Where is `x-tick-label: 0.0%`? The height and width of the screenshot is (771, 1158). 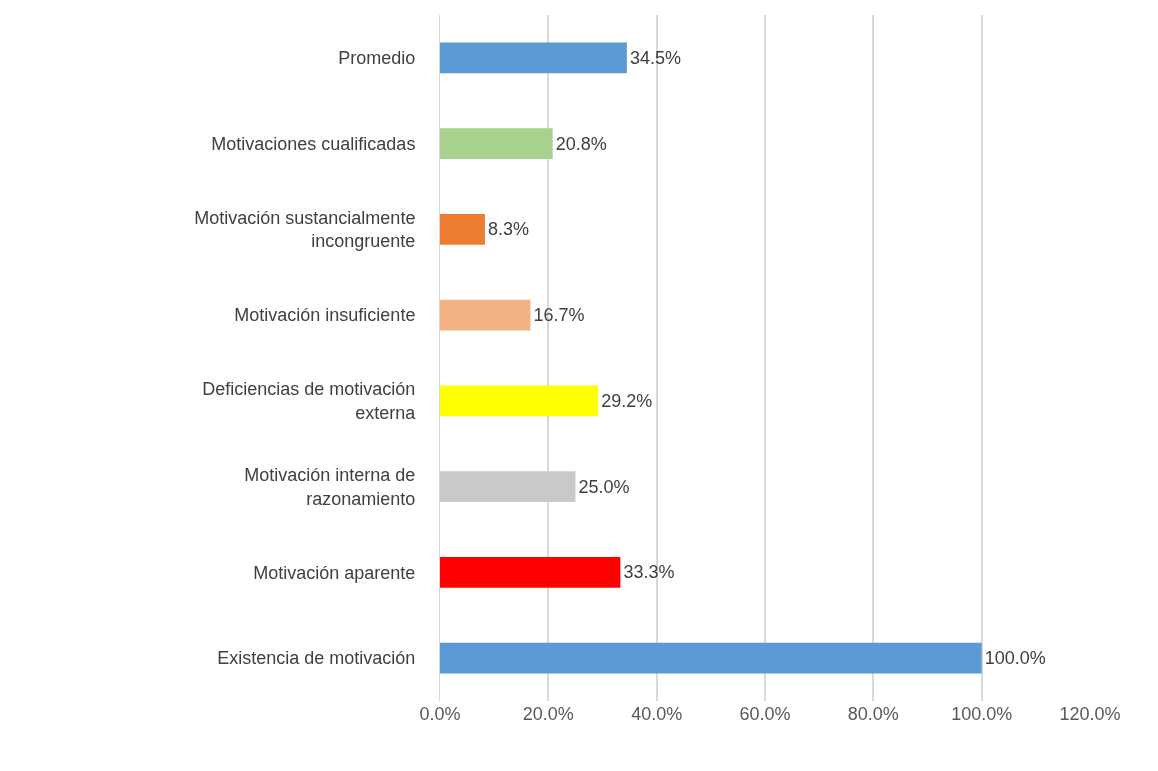
x-tick-label: 0.0% is located at coordinates (440, 714).